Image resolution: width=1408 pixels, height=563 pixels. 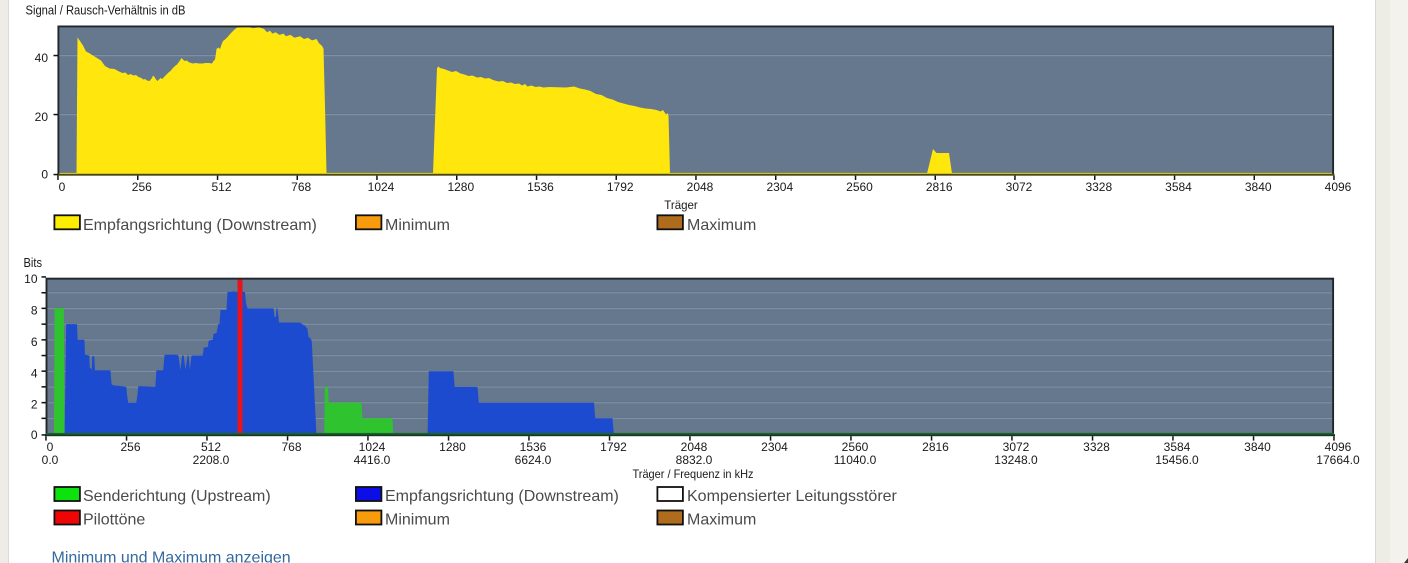 What do you see at coordinates (42, 117) in the screenshot?
I see `svg-text: 20` at bounding box center [42, 117].